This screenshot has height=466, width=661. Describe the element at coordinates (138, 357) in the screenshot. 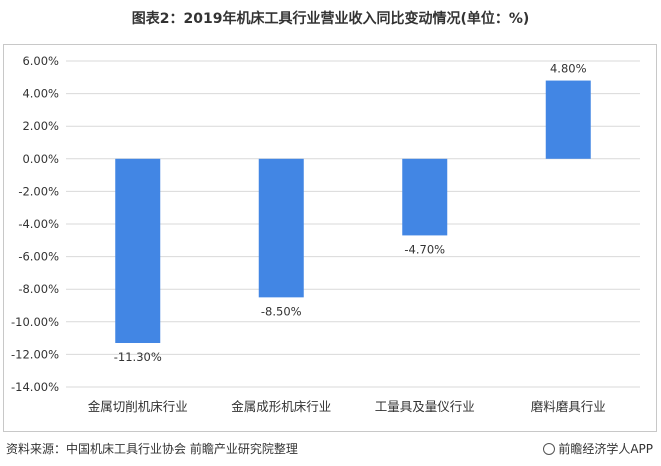

I see `data-label: -11.30%` at that location.